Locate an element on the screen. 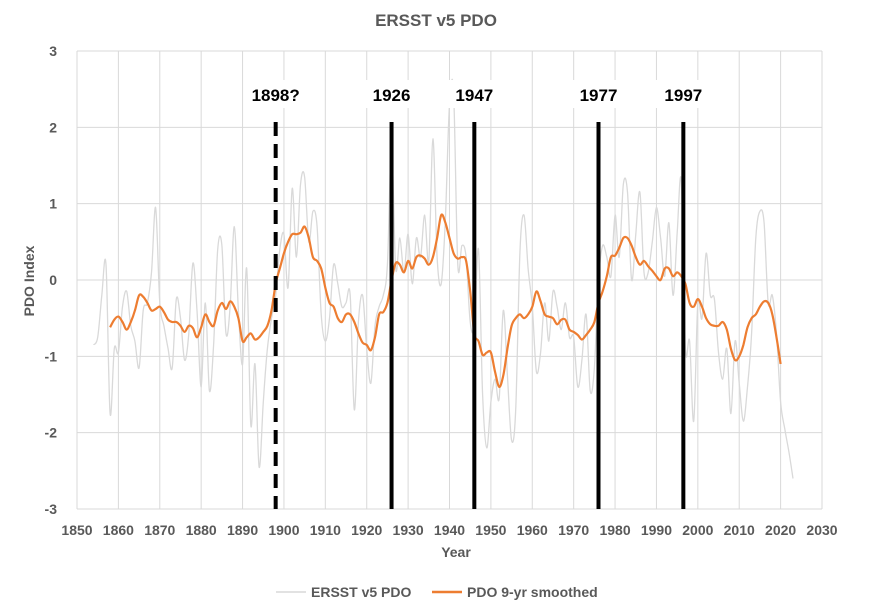  x-tick-label: 1990 is located at coordinates (656, 530).